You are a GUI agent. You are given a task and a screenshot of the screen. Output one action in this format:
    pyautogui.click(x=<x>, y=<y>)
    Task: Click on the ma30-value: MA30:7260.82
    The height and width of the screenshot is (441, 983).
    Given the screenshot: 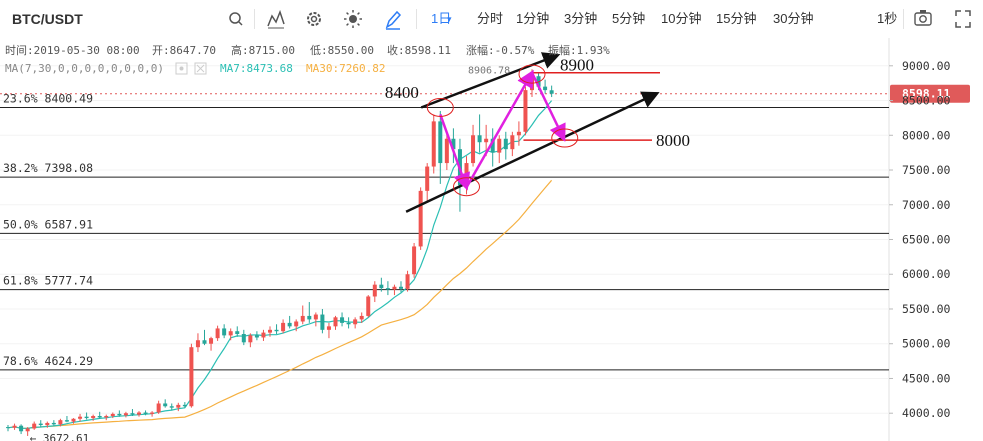 What is the action you would take?
    pyautogui.click(x=345, y=68)
    